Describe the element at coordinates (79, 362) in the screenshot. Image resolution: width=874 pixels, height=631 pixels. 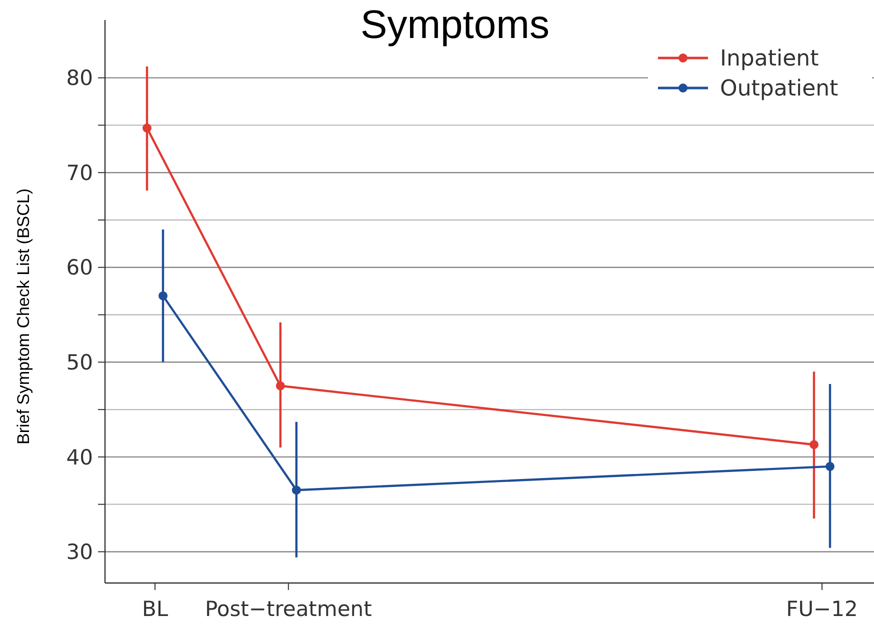
I see `y-tick-label: 50` at that location.